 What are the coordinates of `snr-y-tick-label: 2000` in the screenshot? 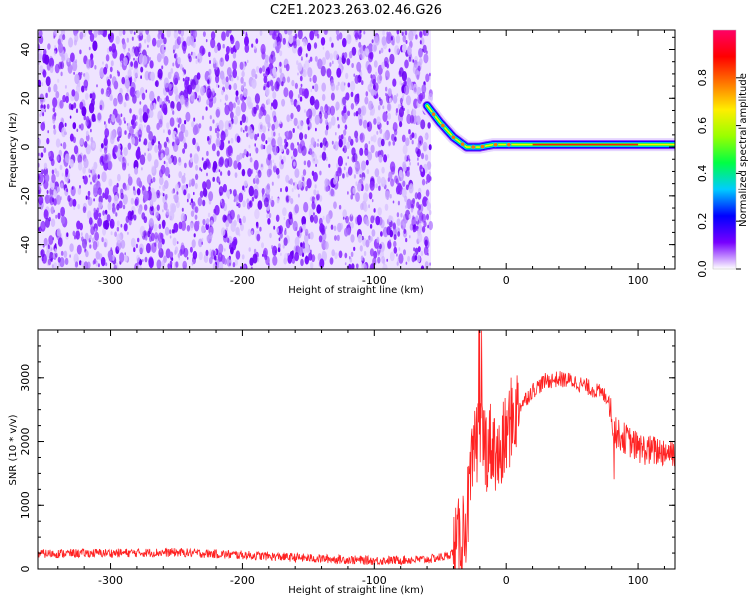 It's located at (25, 442).